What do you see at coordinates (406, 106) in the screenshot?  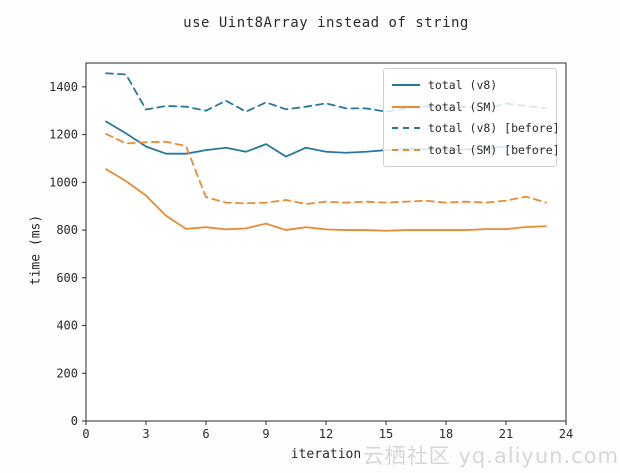 I see `legend-line-solid-orange` at bounding box center [406, 106].